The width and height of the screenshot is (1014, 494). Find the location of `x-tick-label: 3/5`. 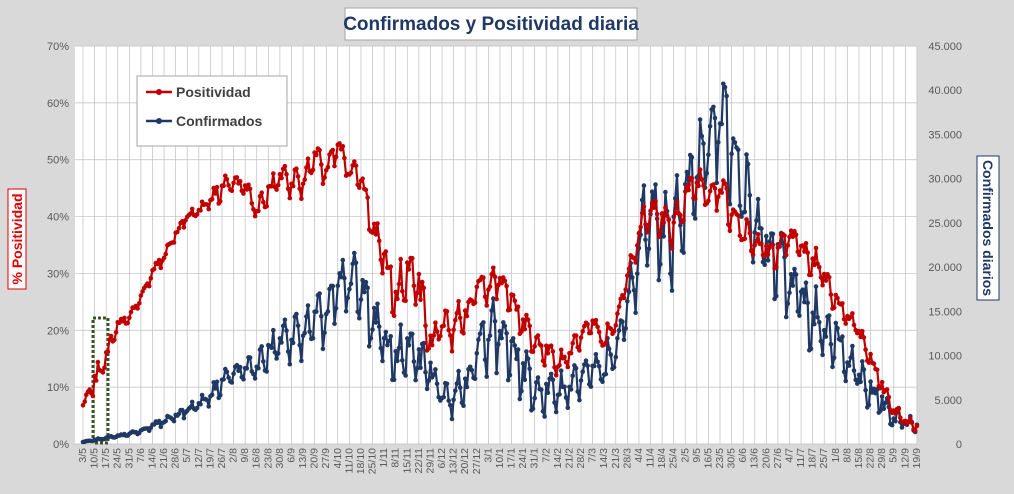

x-tick-label: 3/5 is located at coordinates (83, 455).